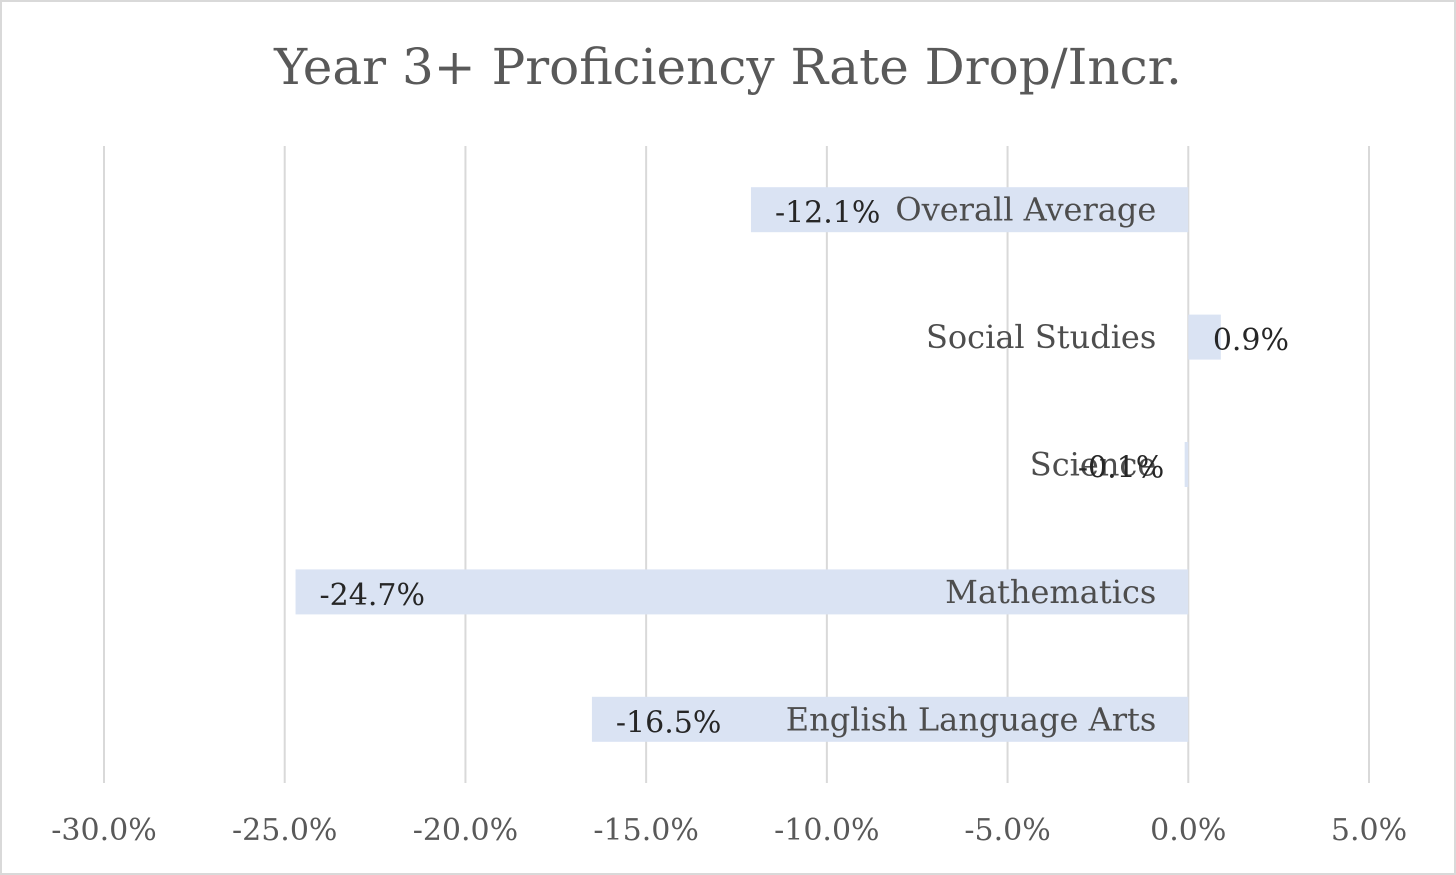 This screenshot has width=1456, height=875. What do you see at coordinates (645, 830) in the screenshot?
I see `x-tick-label: -15.0%` at bounding box center [645, 830].